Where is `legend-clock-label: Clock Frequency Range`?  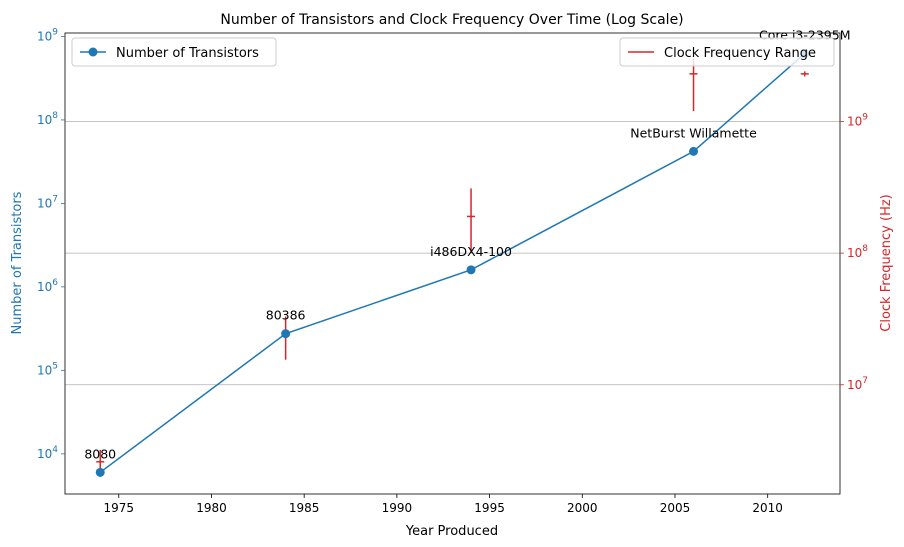
legend-clock-label: Clock Frequency Range is located at coordinates (740, 53).